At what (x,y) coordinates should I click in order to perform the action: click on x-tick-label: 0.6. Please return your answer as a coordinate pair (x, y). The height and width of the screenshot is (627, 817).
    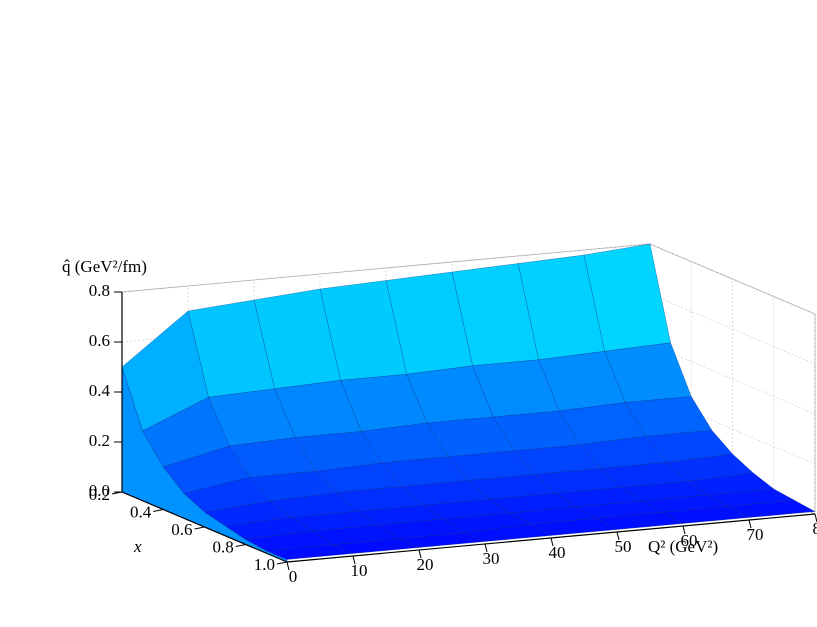
    Looking at the image, I should click on (181, 529).